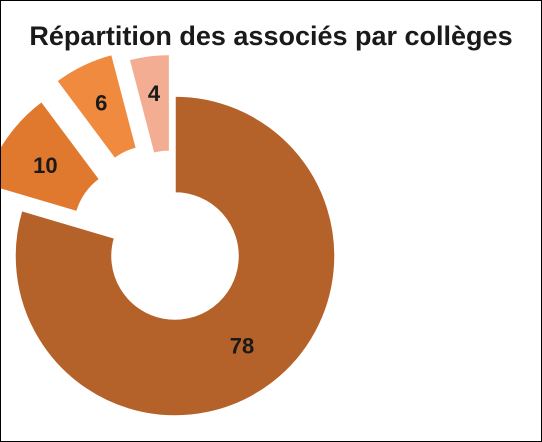  I want to click on slice-label-6: 6, so click(101, 102).